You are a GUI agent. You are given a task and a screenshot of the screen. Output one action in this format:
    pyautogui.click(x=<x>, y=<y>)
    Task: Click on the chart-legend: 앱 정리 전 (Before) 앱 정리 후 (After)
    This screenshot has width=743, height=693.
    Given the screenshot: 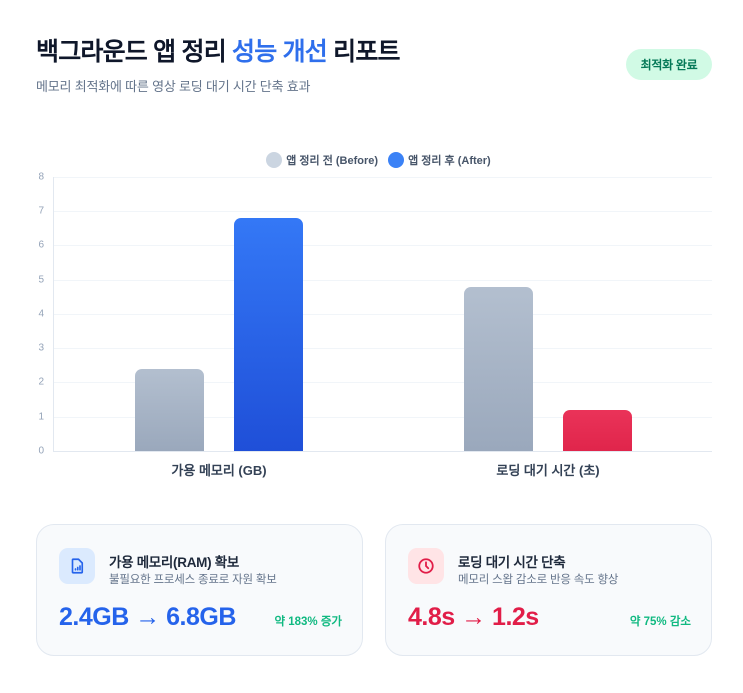 What is the action you would take?
    pyautogui.click(x=371, y=160)
    